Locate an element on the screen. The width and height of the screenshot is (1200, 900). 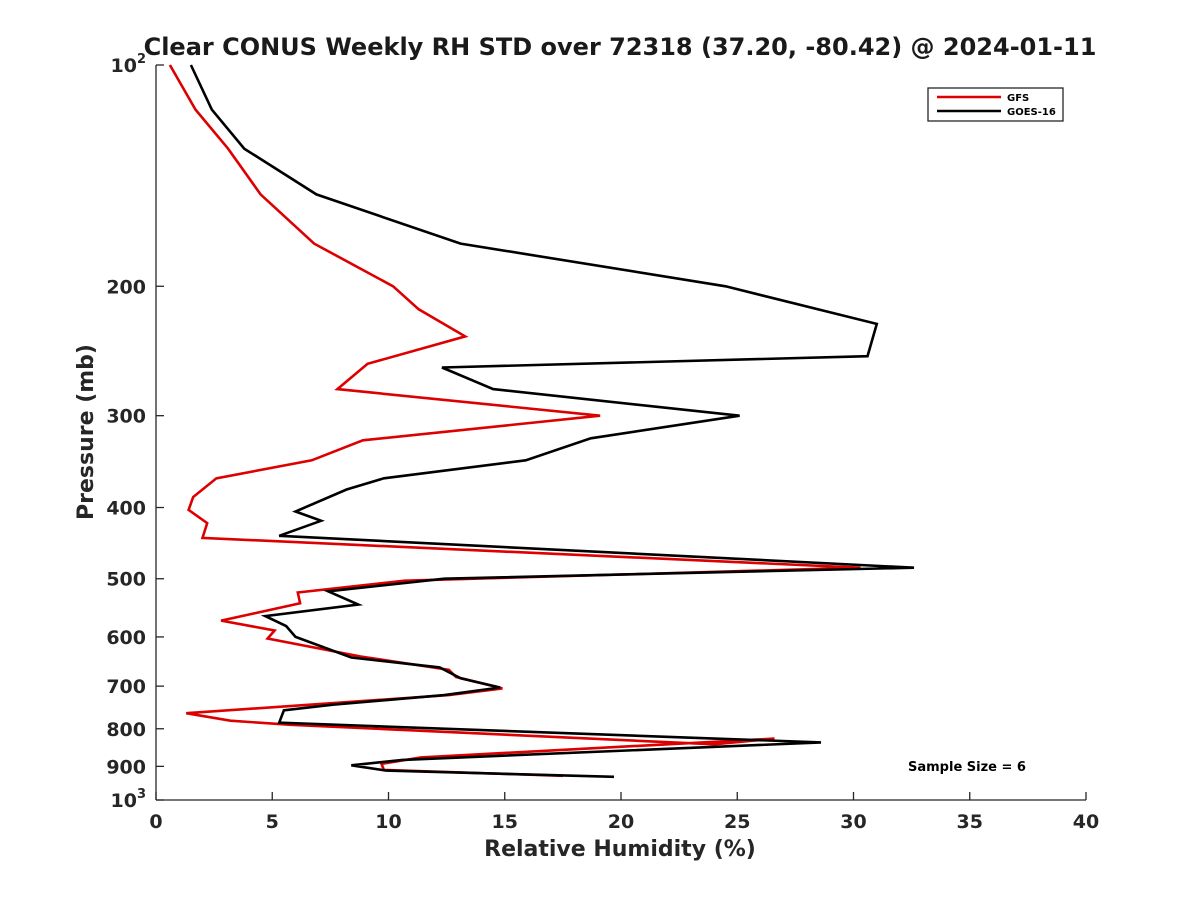
y-tick-label: 600 is located at coordinates (126, 638).